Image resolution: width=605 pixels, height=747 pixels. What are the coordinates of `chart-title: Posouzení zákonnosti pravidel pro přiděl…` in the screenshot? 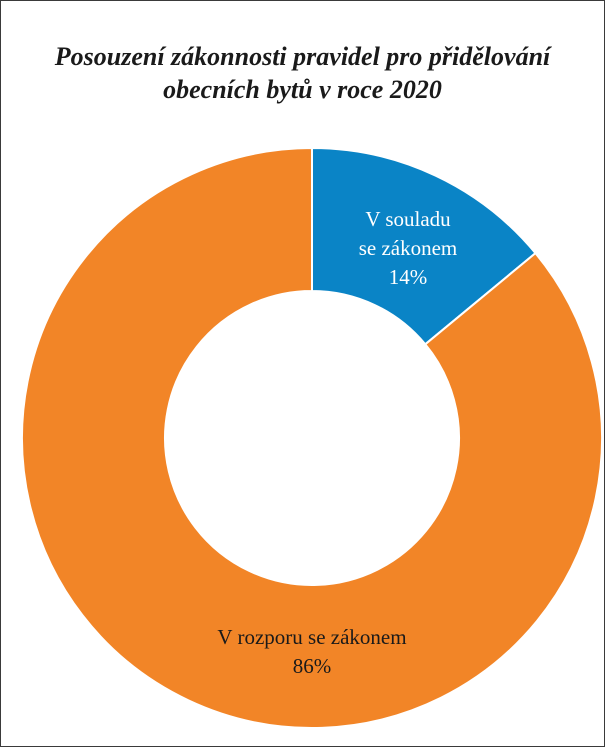 It's located at (302, 73).